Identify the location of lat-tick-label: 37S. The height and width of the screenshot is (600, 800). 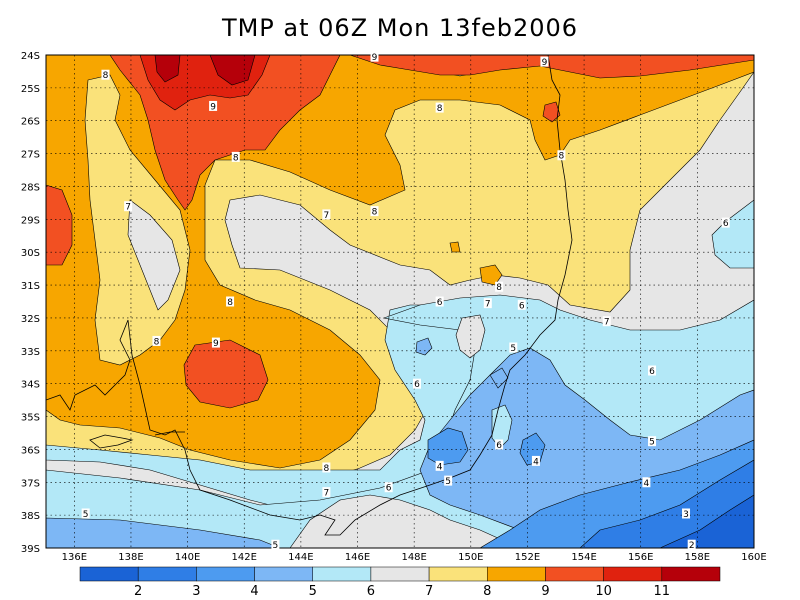
(30, 483).